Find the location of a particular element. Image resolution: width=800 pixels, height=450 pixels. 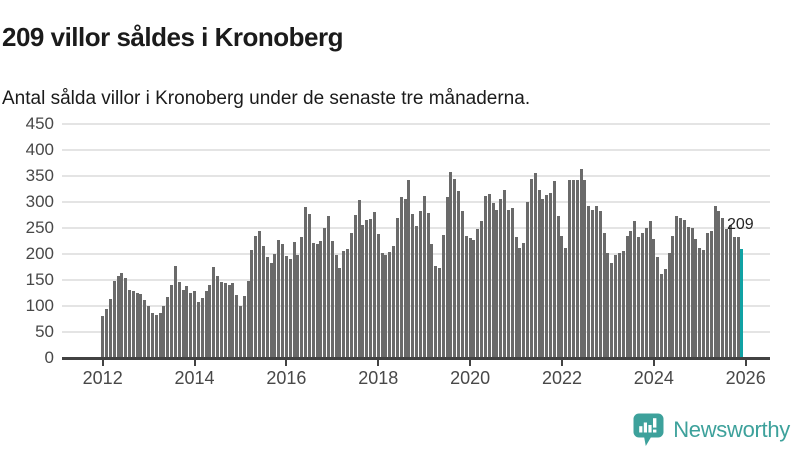

newsworthy-icon is located at coordinates (649, 430).